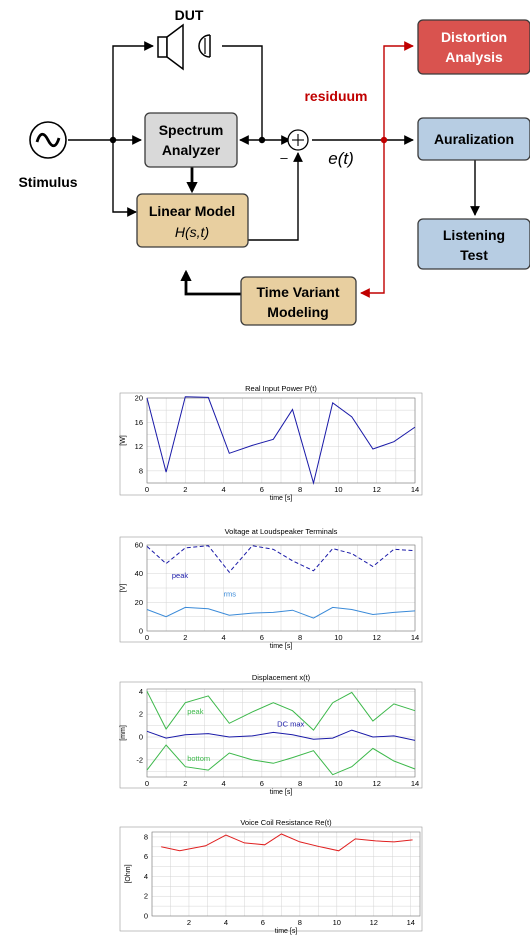 Image resolution: width=530 pixels, height=936 pixels. I want to click on linear-model-line1: Linear Model, so click(192, 211).